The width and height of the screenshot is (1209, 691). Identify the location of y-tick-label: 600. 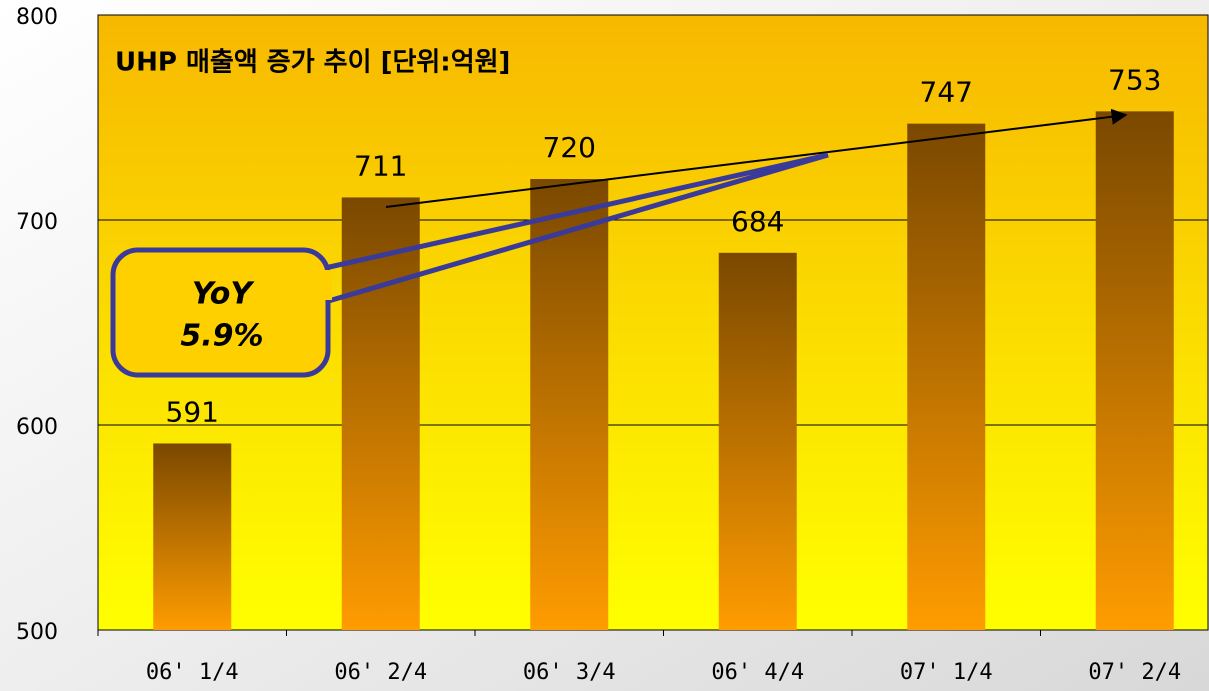
(37, 427).